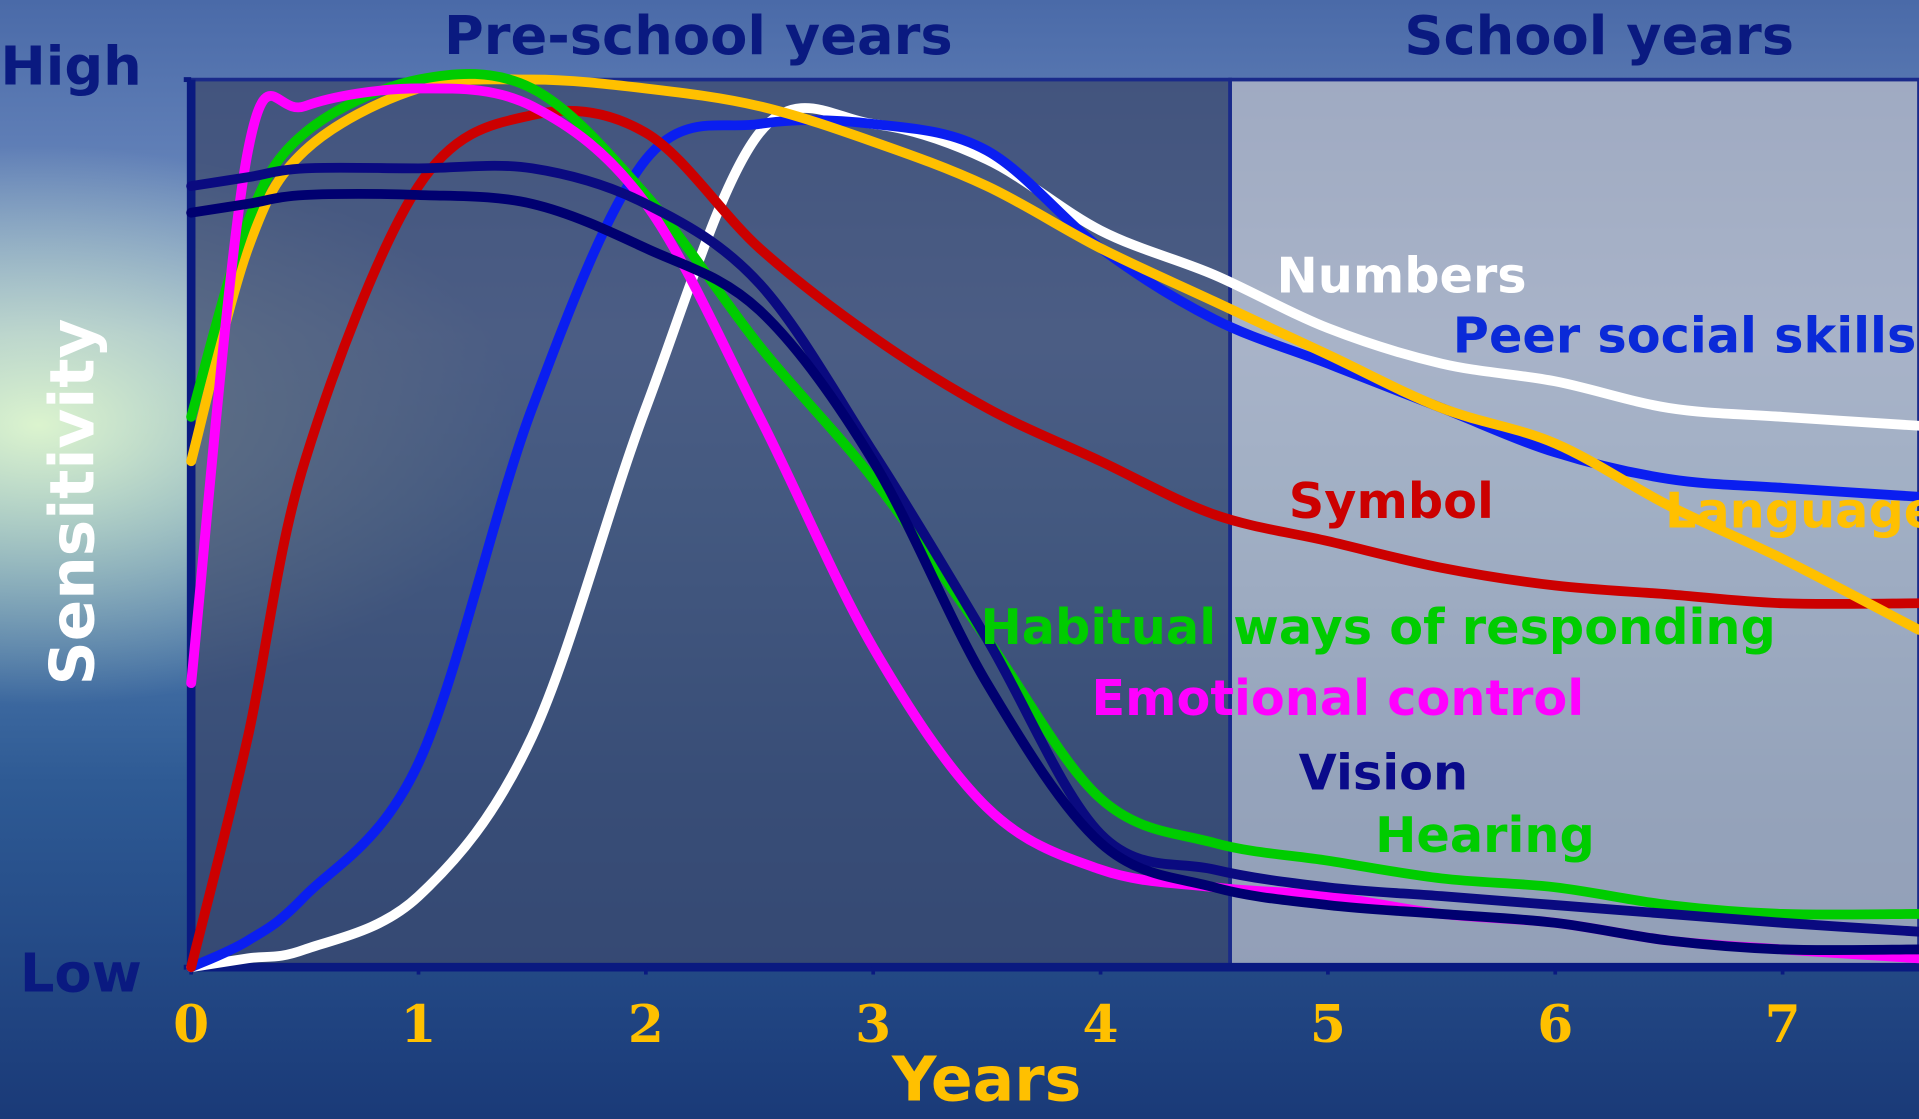 The image size is (1919, 1119). I want to click on series-label: Hearing, so click(1485, 835).